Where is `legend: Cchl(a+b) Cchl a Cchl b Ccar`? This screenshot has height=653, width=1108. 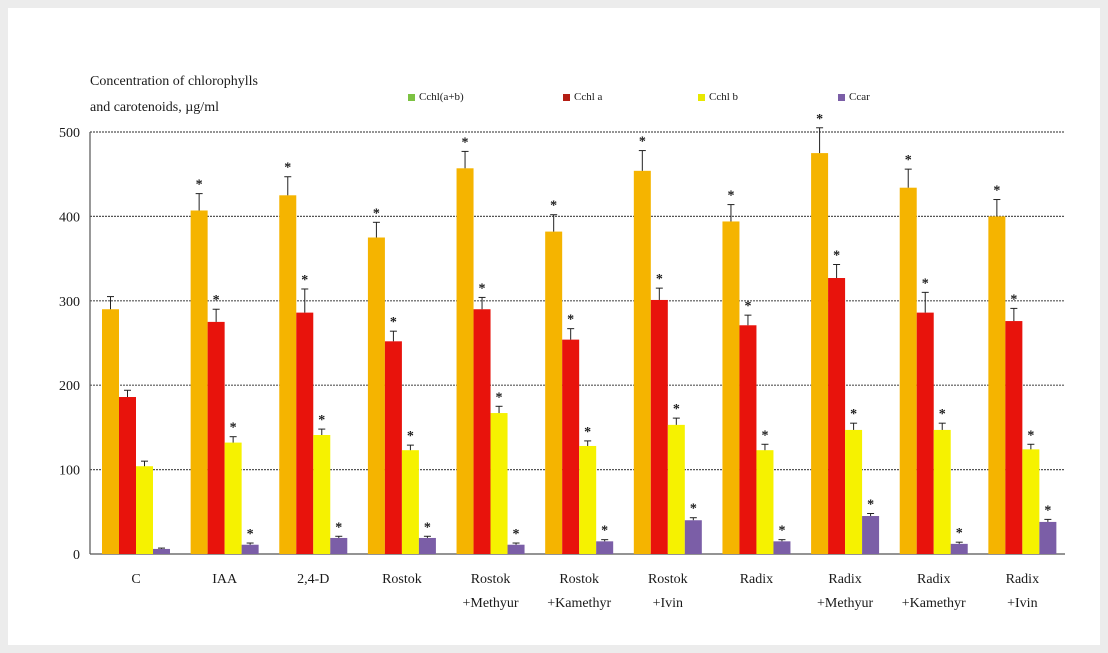
legend: Cchl(a+b) Cchl a Cchl b Ccar is located at coordinates (554, 101).